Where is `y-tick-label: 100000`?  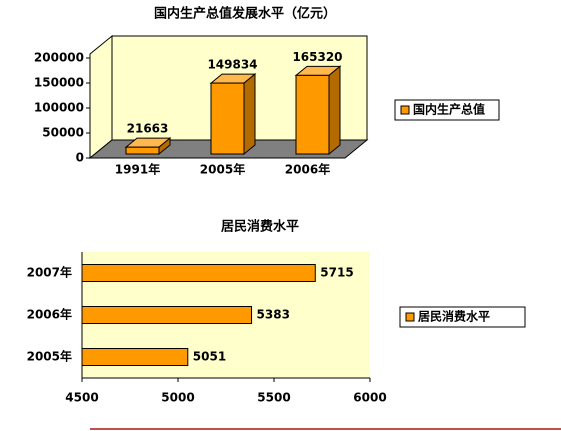
y-tick-label: 100000 is located at coordinates (59, 108).